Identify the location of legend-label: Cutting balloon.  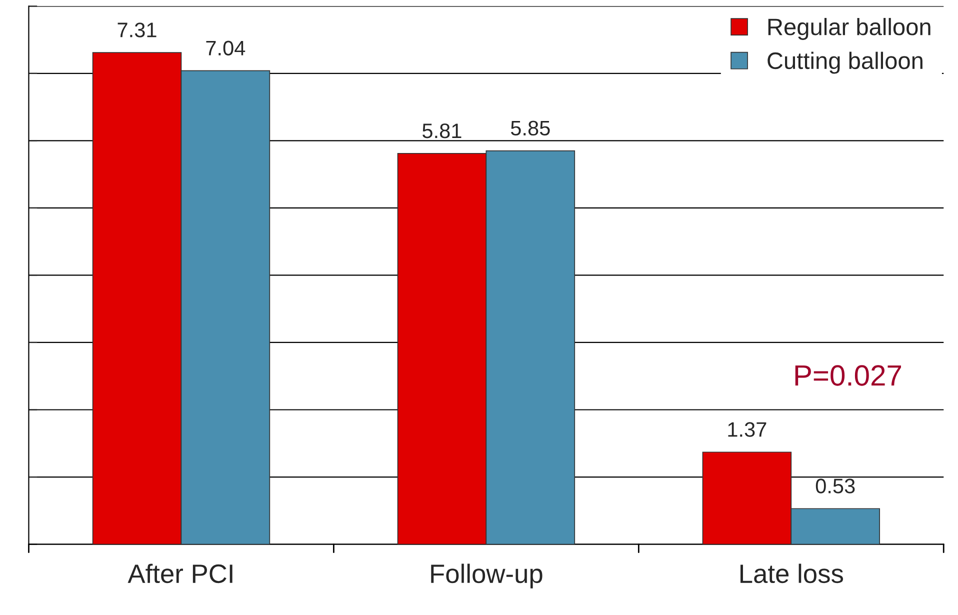
(845, 63).